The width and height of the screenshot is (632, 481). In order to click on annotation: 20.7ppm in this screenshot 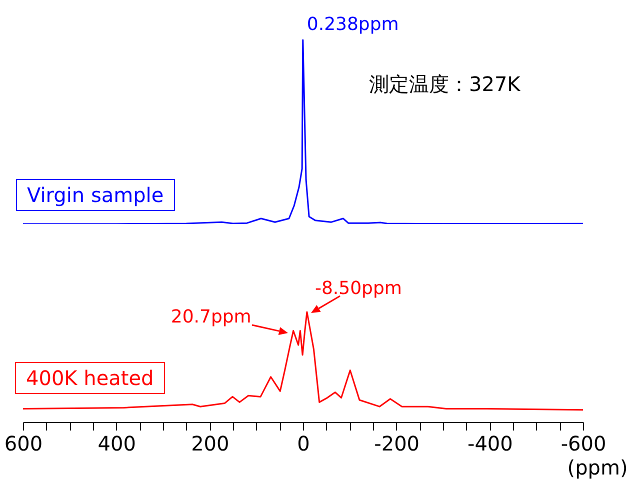, I will do `click(211, 317)`.